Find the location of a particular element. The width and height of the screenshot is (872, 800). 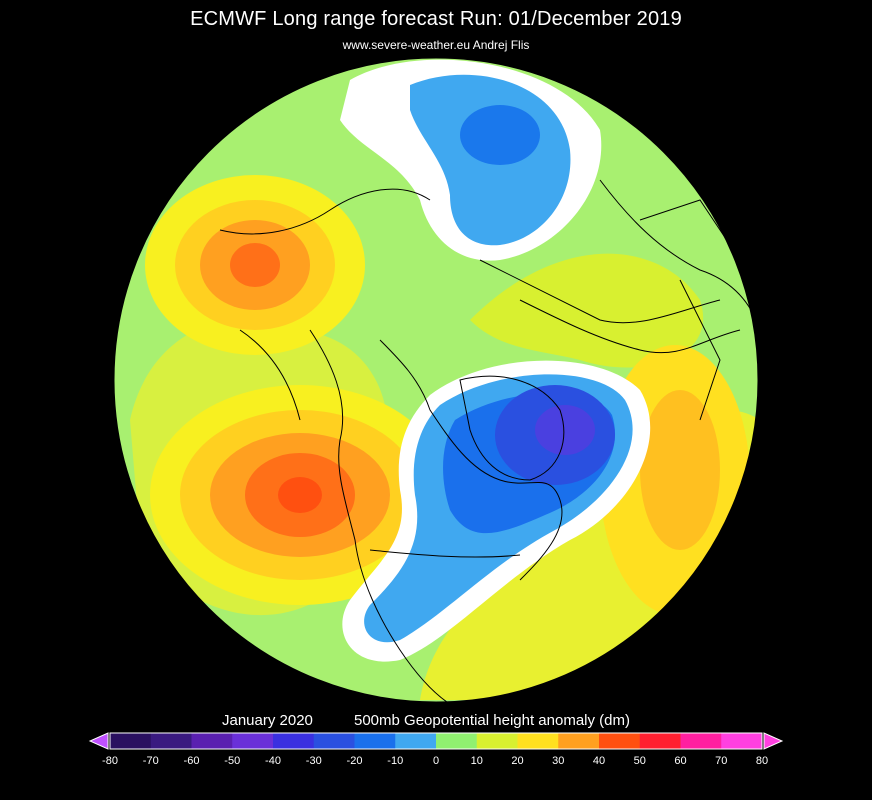

color-scale-outline is located at coordinates (436, 741).